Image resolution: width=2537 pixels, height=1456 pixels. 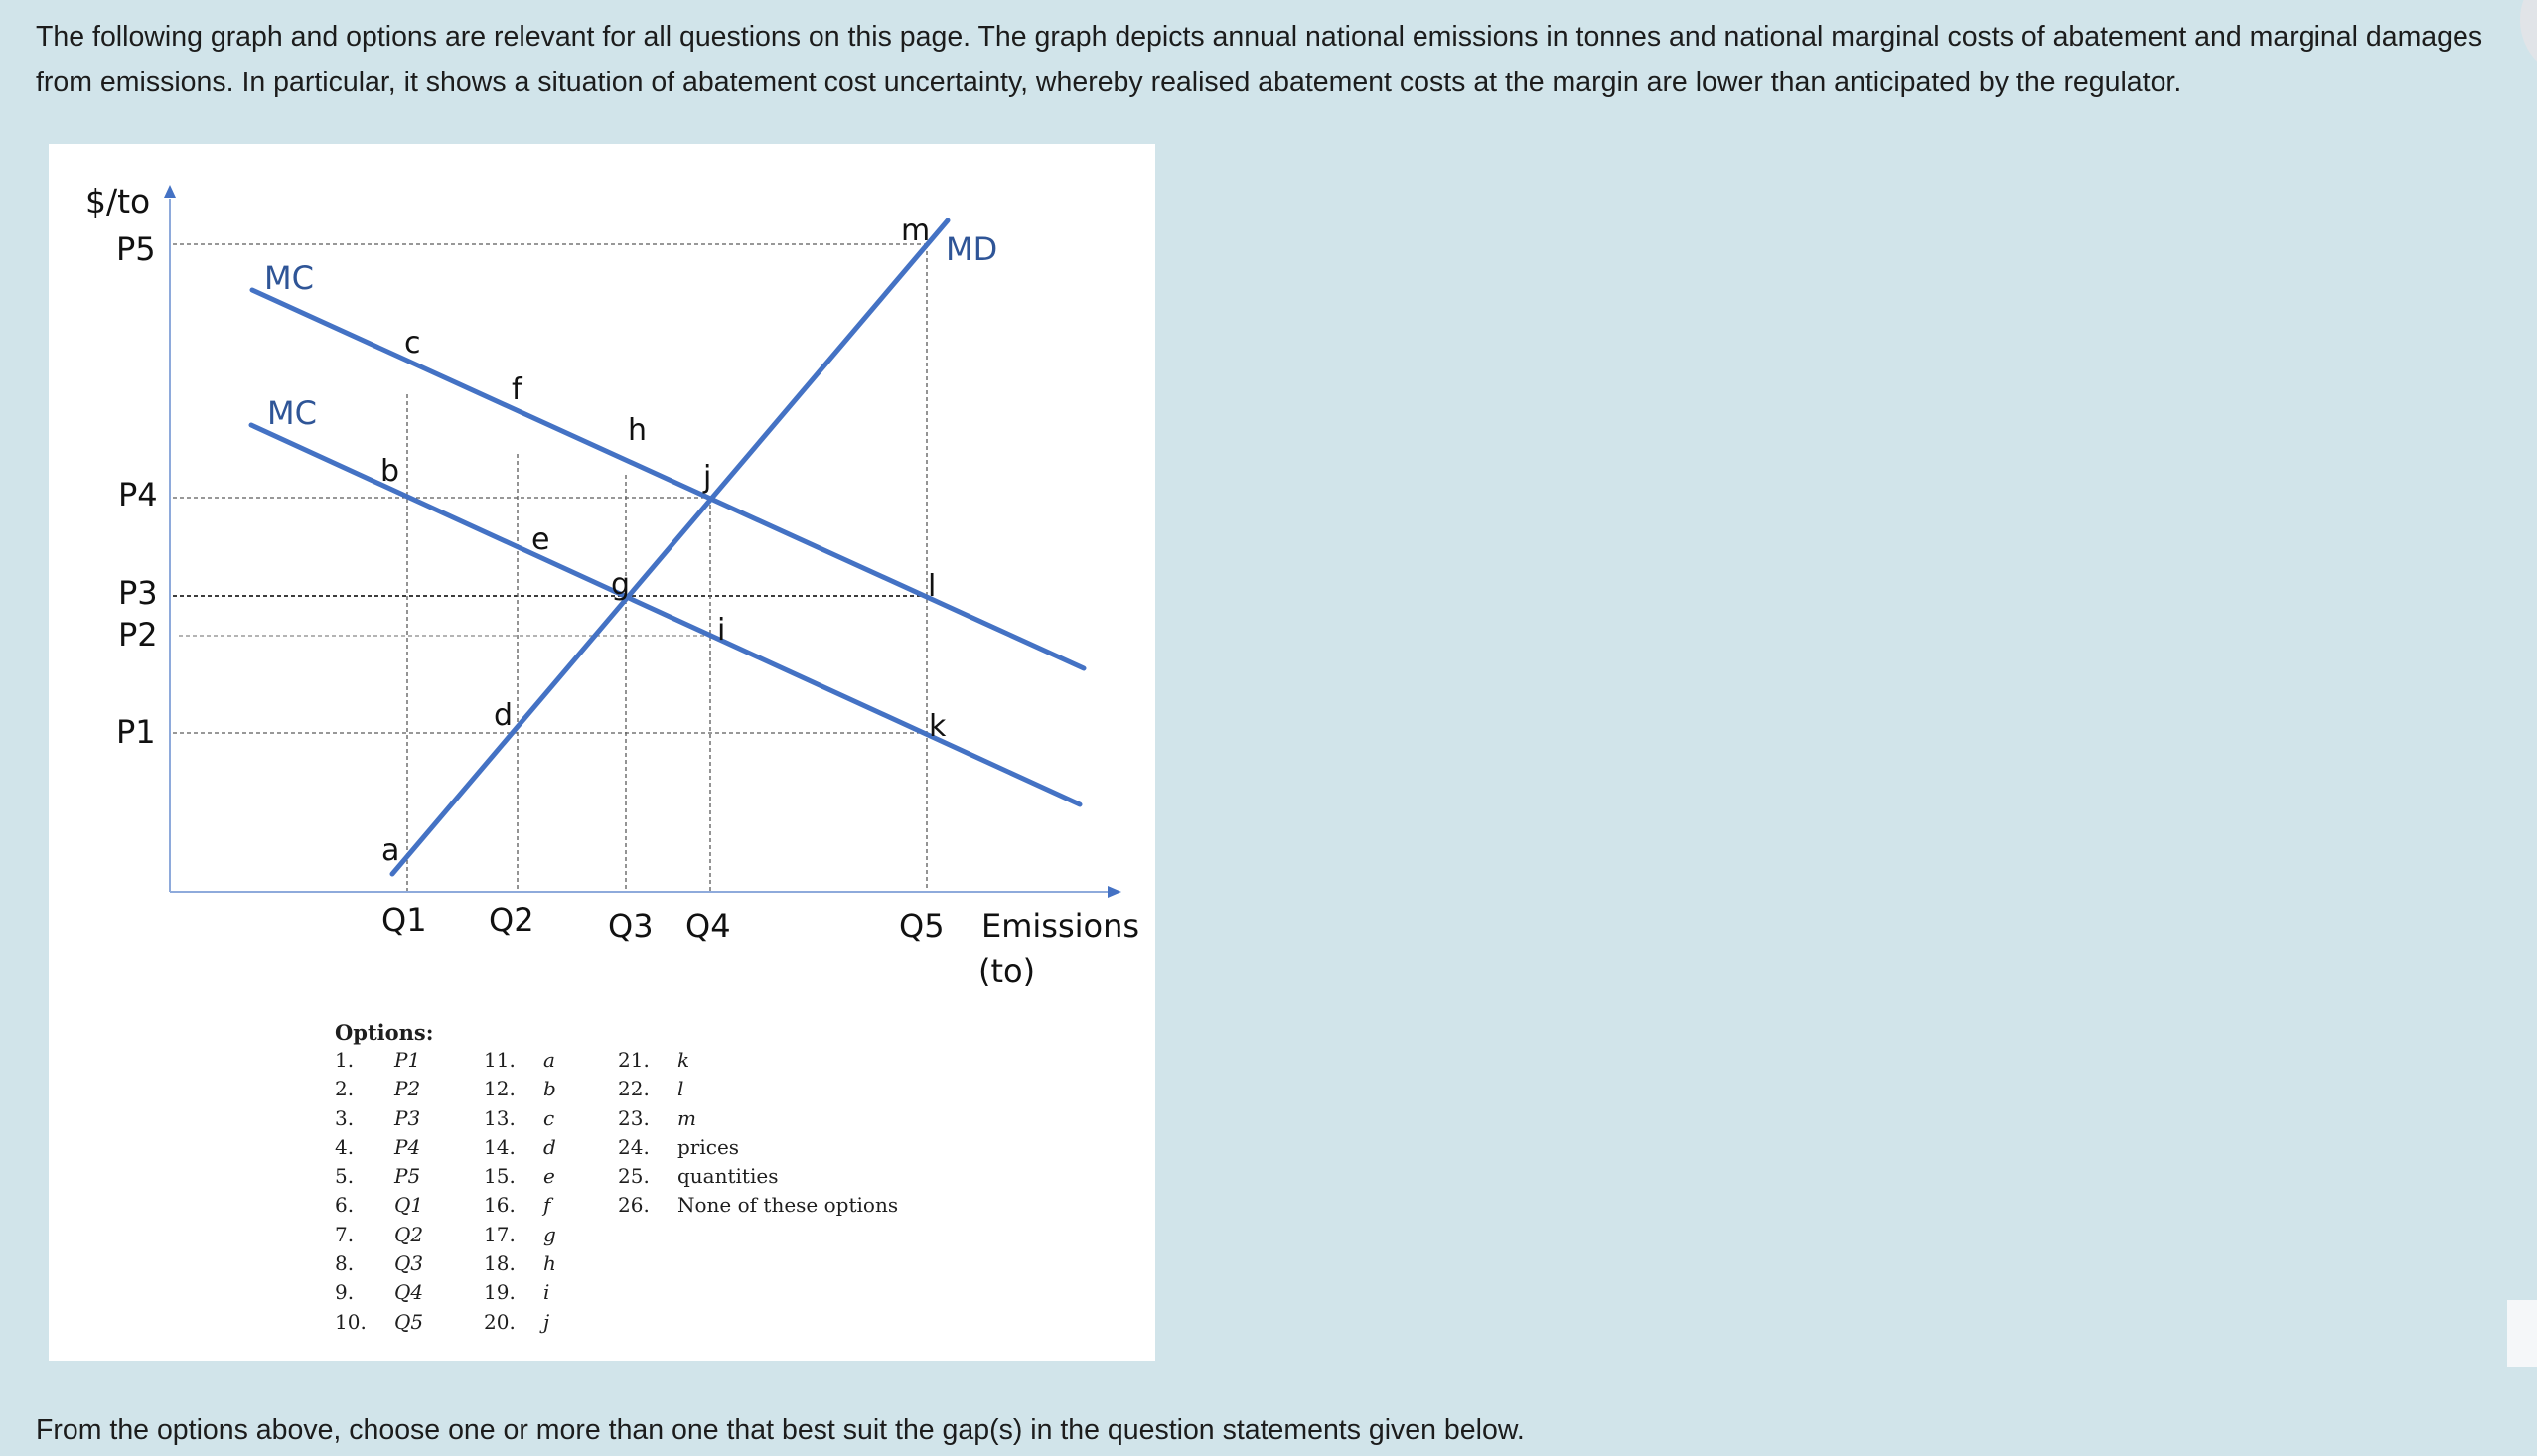 I want to click on option-value: prices, so click(x=708, y=1146).